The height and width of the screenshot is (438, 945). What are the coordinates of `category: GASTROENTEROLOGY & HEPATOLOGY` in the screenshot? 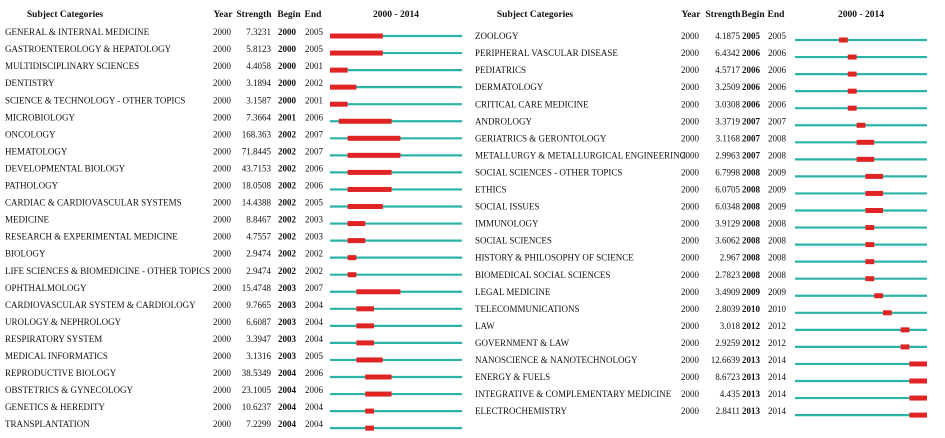 It's located at (88, 49).